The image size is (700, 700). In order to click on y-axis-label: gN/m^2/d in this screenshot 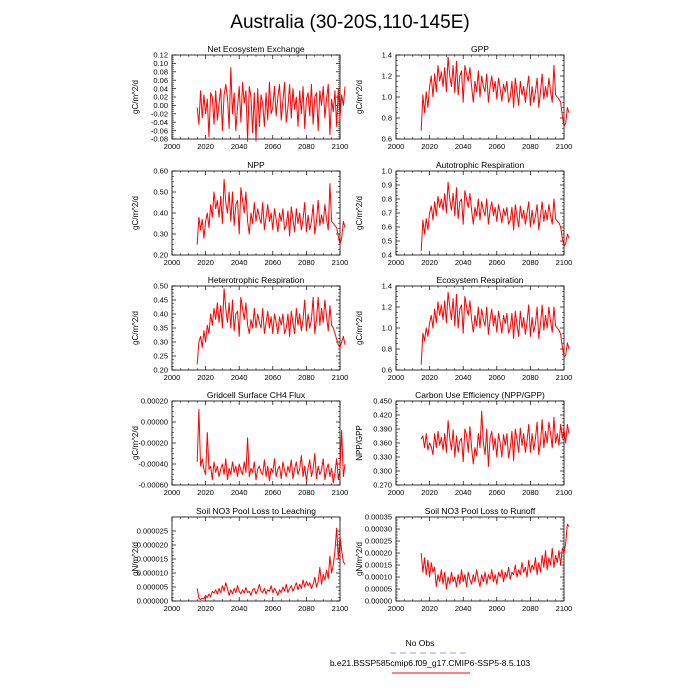, I will do `click(359, 559)`.